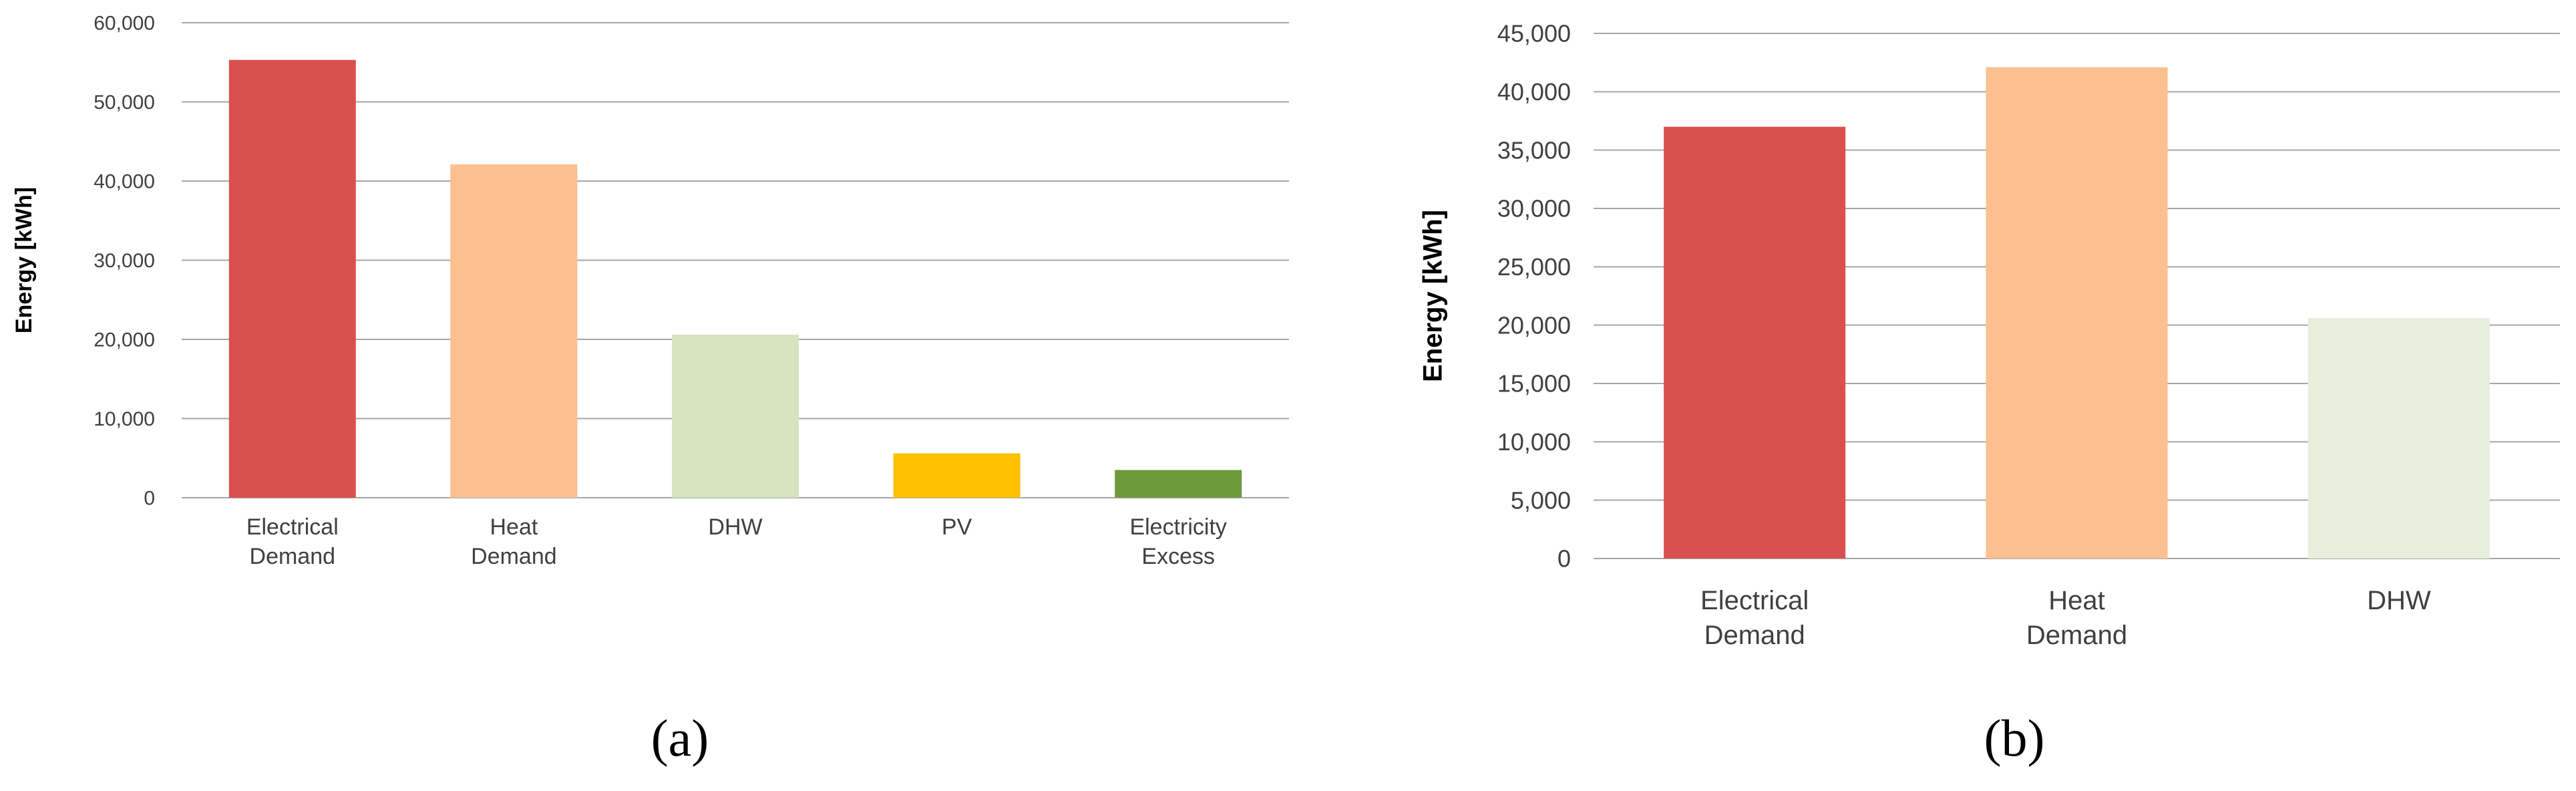  What do you see at coordinates (957, 527) in the screenshot?
I see `x-tick-label: PV` at bounding box center [957, 527].